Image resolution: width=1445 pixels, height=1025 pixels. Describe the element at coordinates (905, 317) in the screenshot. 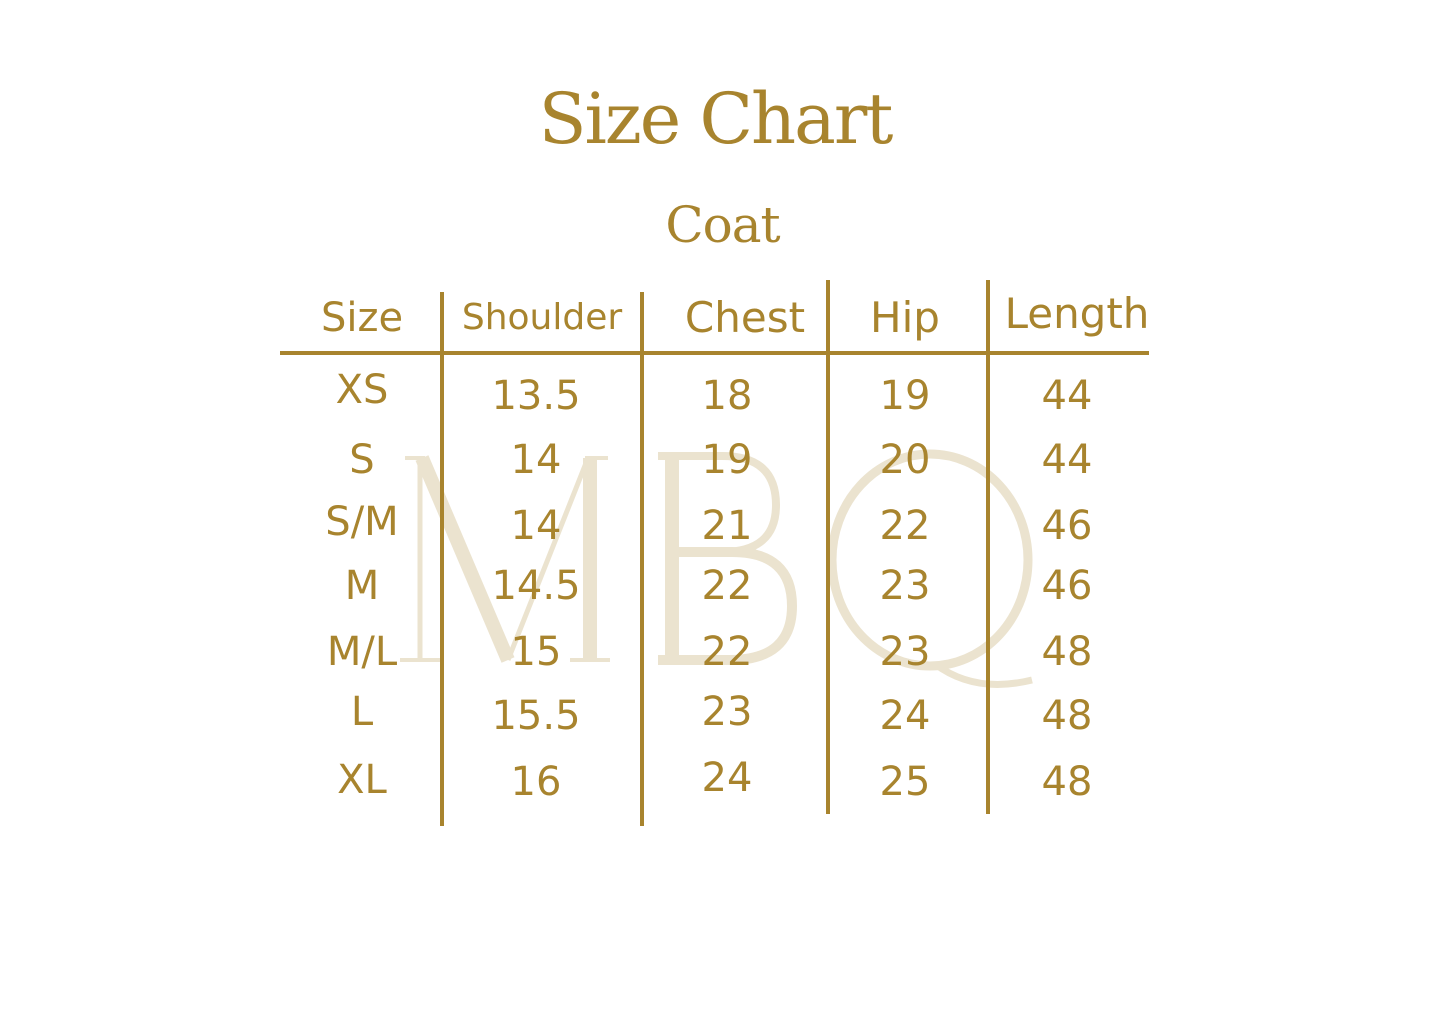

I see `column-header: Hip` at that location.